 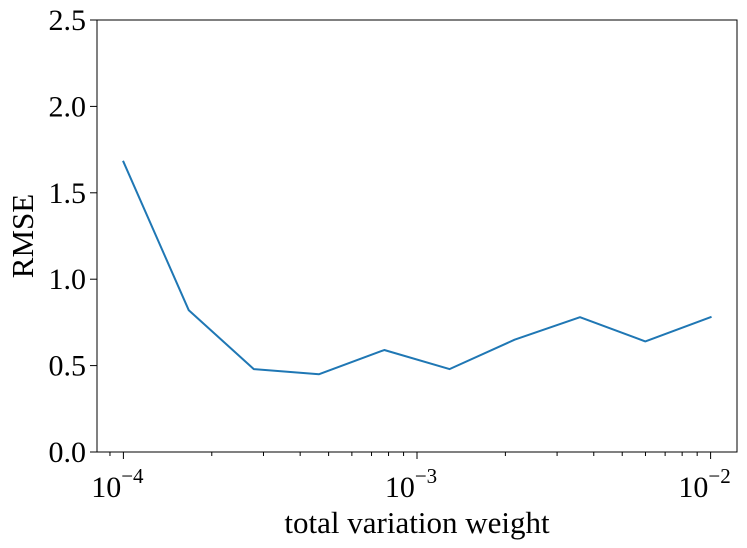 What do you see at coordinates (68, 20) in the screenshot?
I see `y-tick-label: 2.5` at bounding box center [68, 20].